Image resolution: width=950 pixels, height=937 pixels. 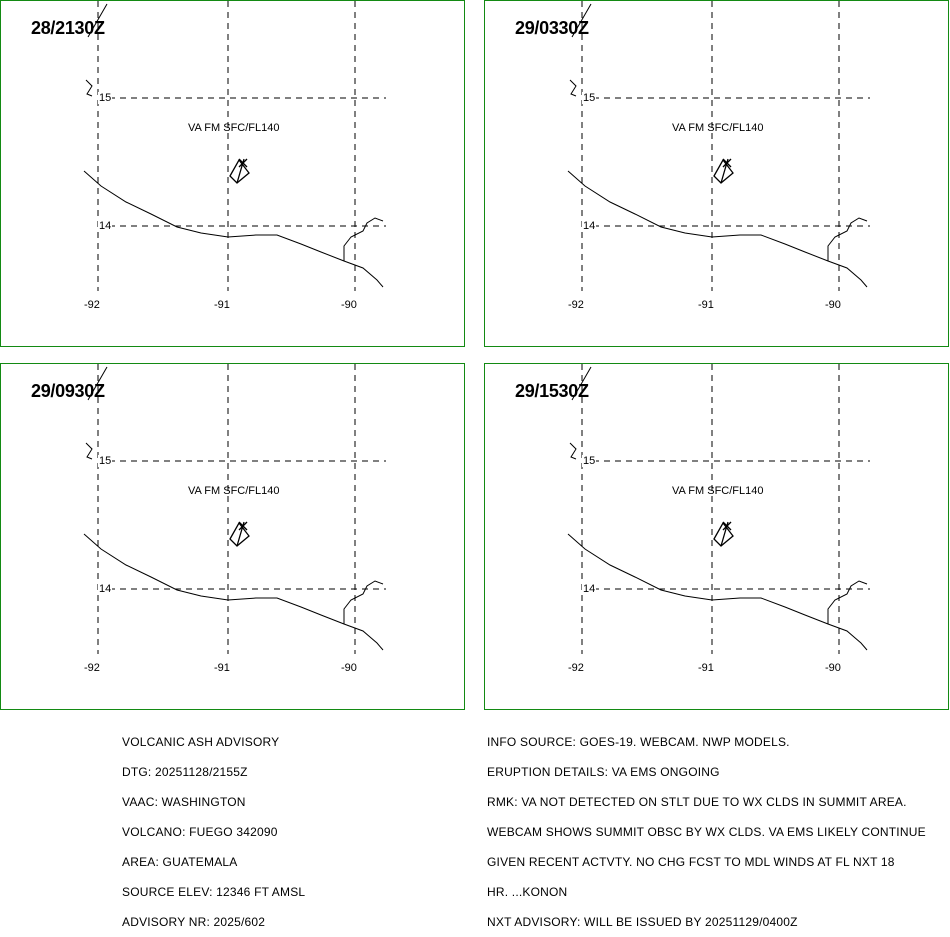 I want to click on advisory-line: DTG: 20251128/2155Z, so click(x=185, y=772).